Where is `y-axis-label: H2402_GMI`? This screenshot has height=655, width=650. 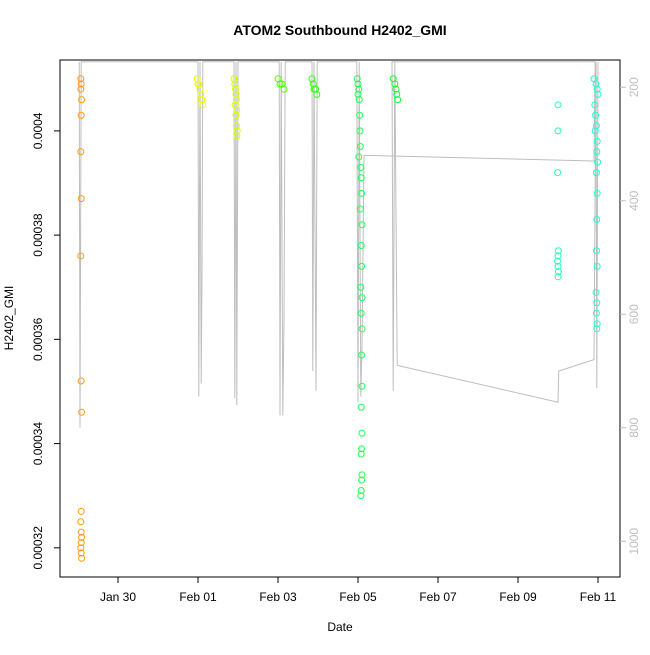 y-axis-label: H2402_GMI is located at coordinates (9, 318).